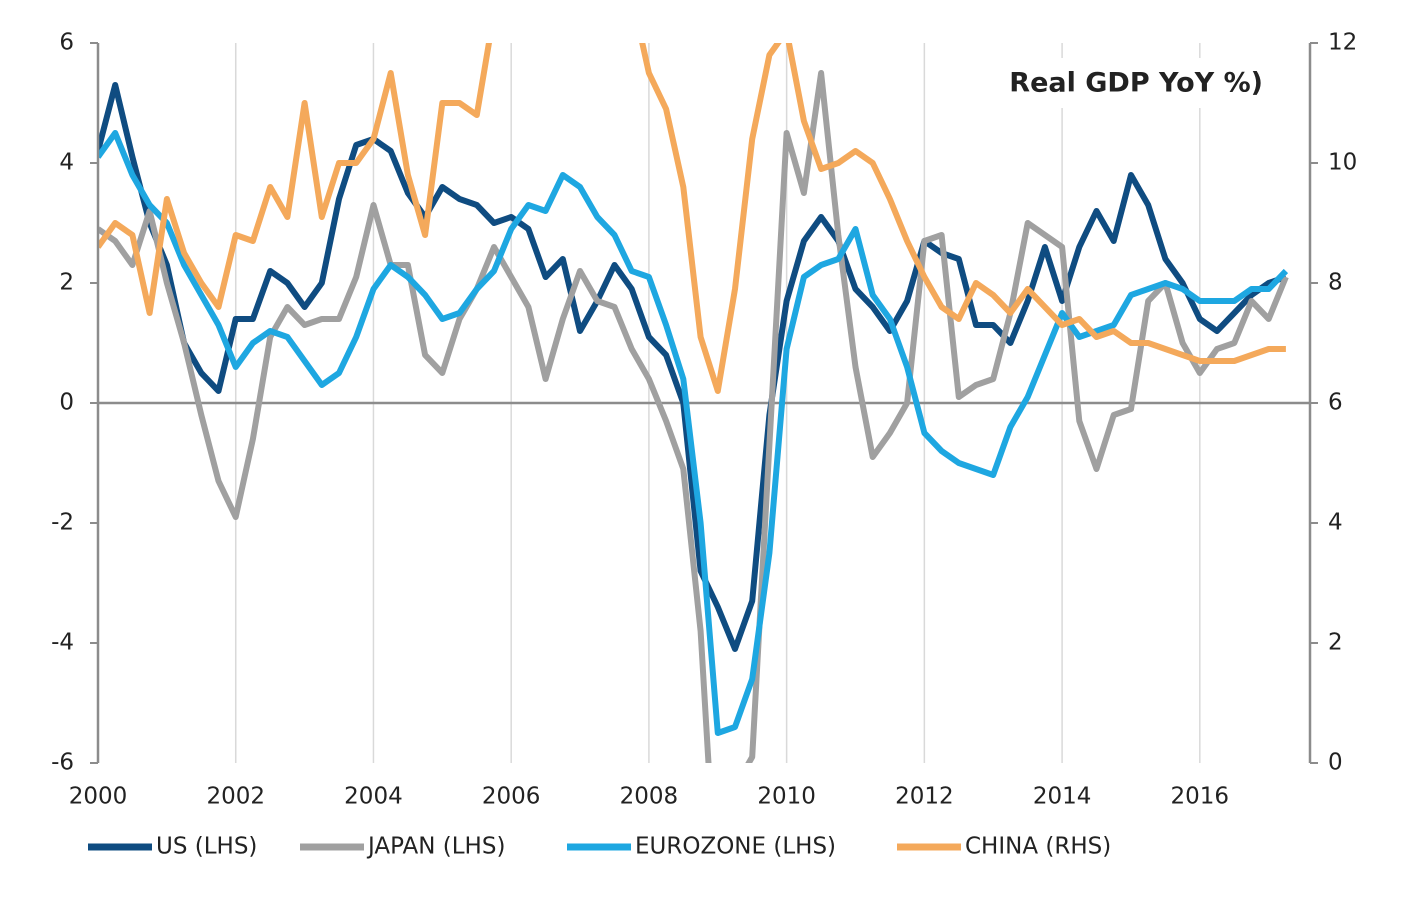 The height and width of the screenshot is (911, 1419). Describe the element at coordinates (235, 797) in the screenshot. I see `x-tick-label: 2002` at that location.